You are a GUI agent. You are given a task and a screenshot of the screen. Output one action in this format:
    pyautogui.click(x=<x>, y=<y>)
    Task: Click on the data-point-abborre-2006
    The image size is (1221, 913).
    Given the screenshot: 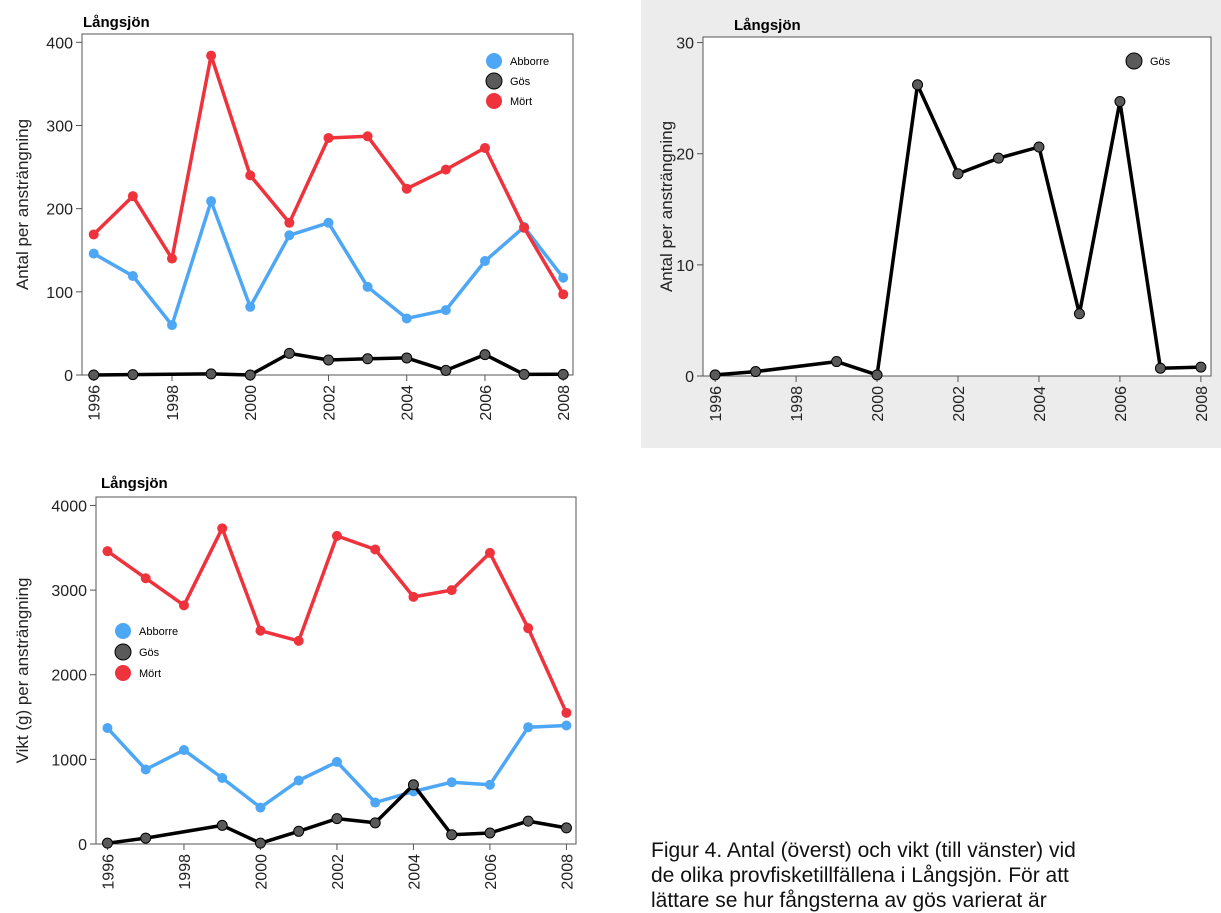 What is the action you would take?
    pyautogui.click(x=489, y=784)
    